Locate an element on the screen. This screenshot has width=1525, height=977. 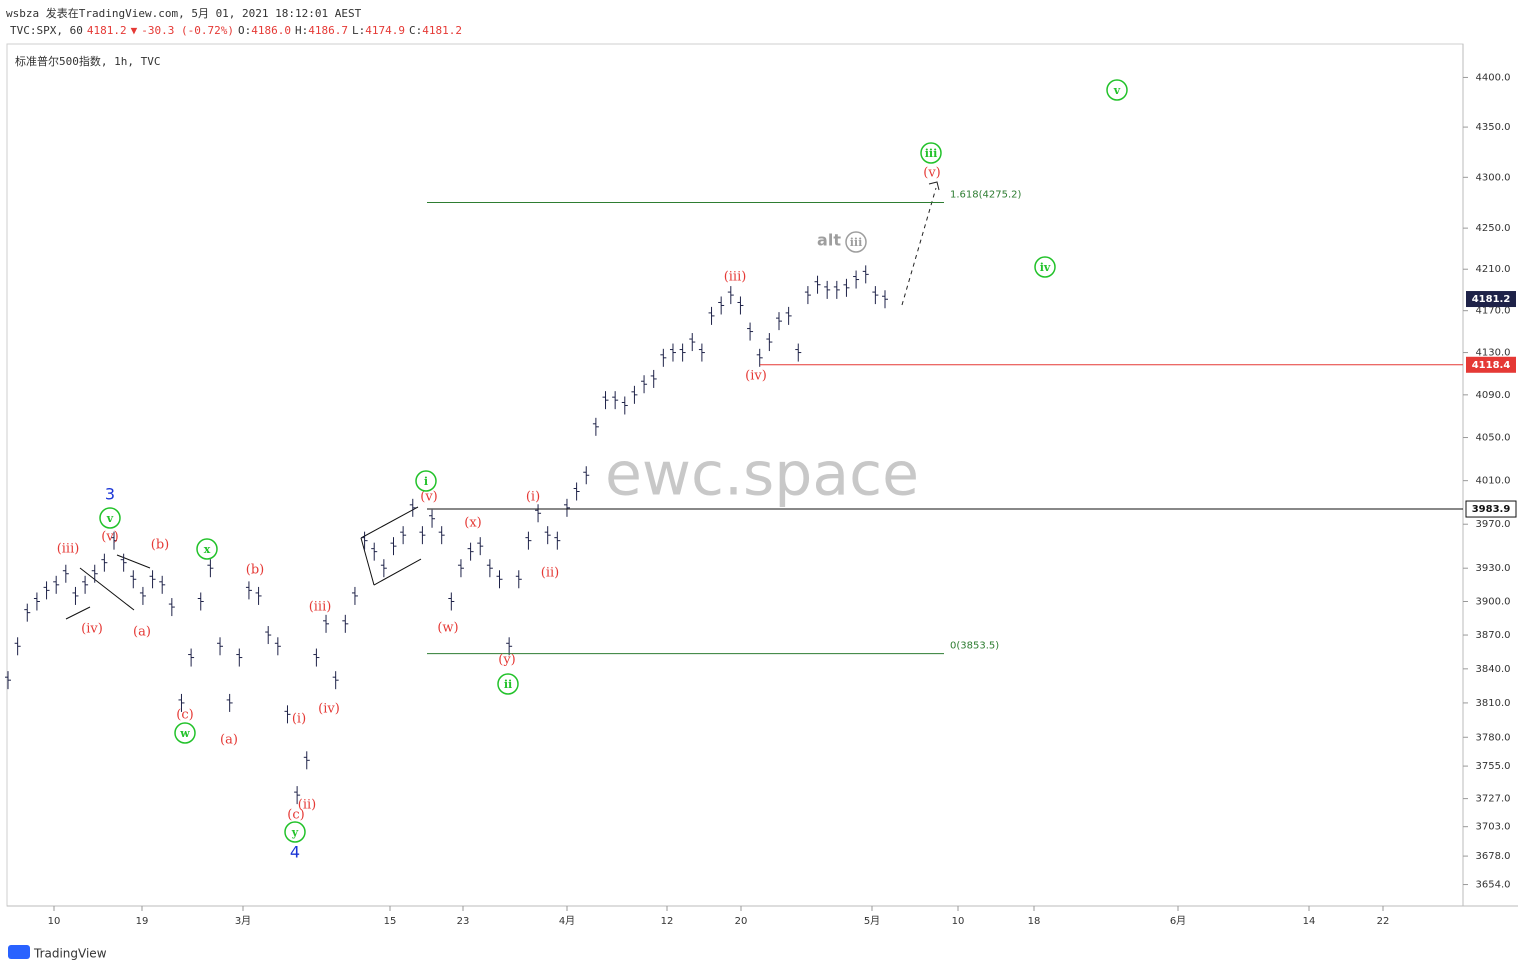
x-tick-label: 5月 is located at coordinates (872, 921).